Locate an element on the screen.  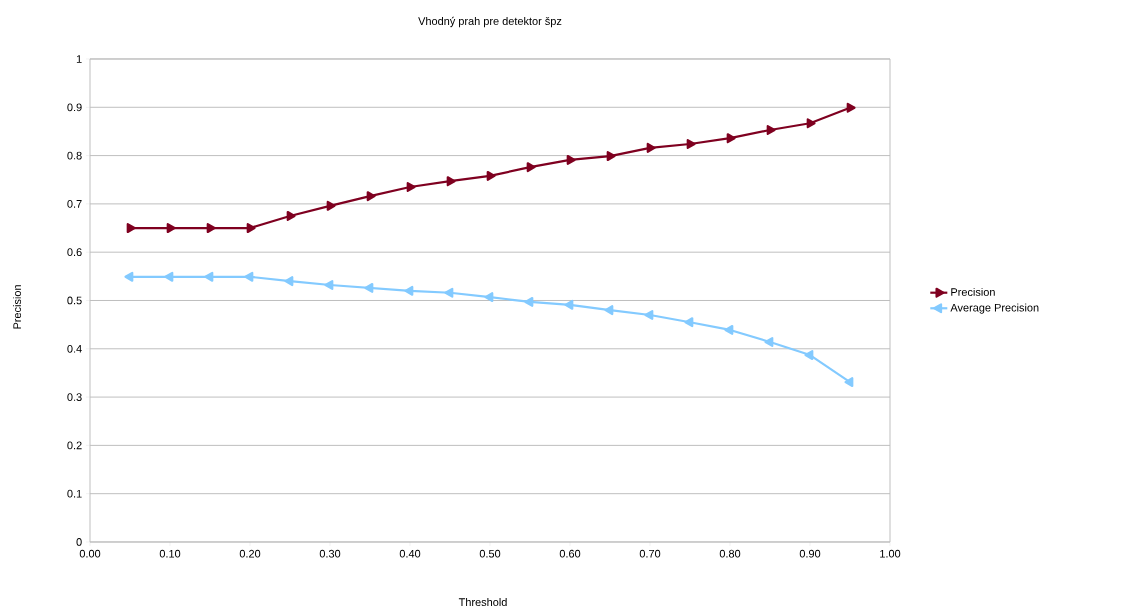
legend-label: Precision is located at coordinates (973, 291).